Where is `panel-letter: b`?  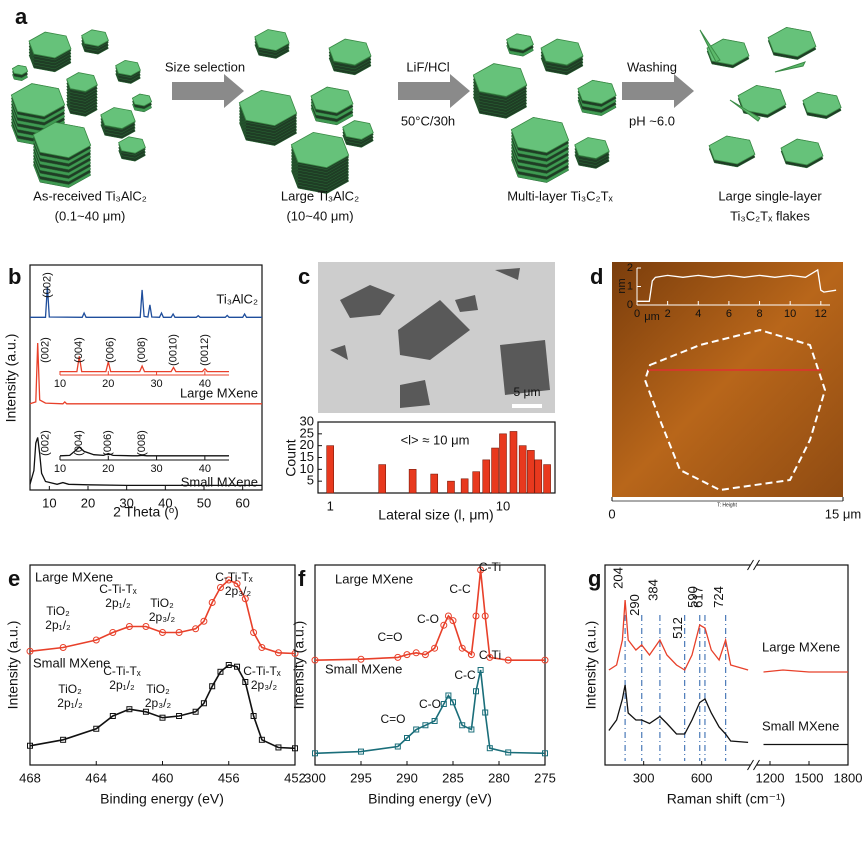 panel-letter: b is located at coordinates (14, 276).